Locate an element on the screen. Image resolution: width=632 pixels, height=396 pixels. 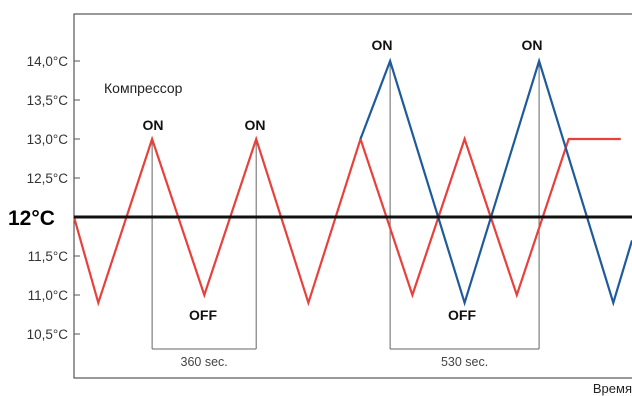
interval-label: 530 sec. is located at coordinates (464, 362).